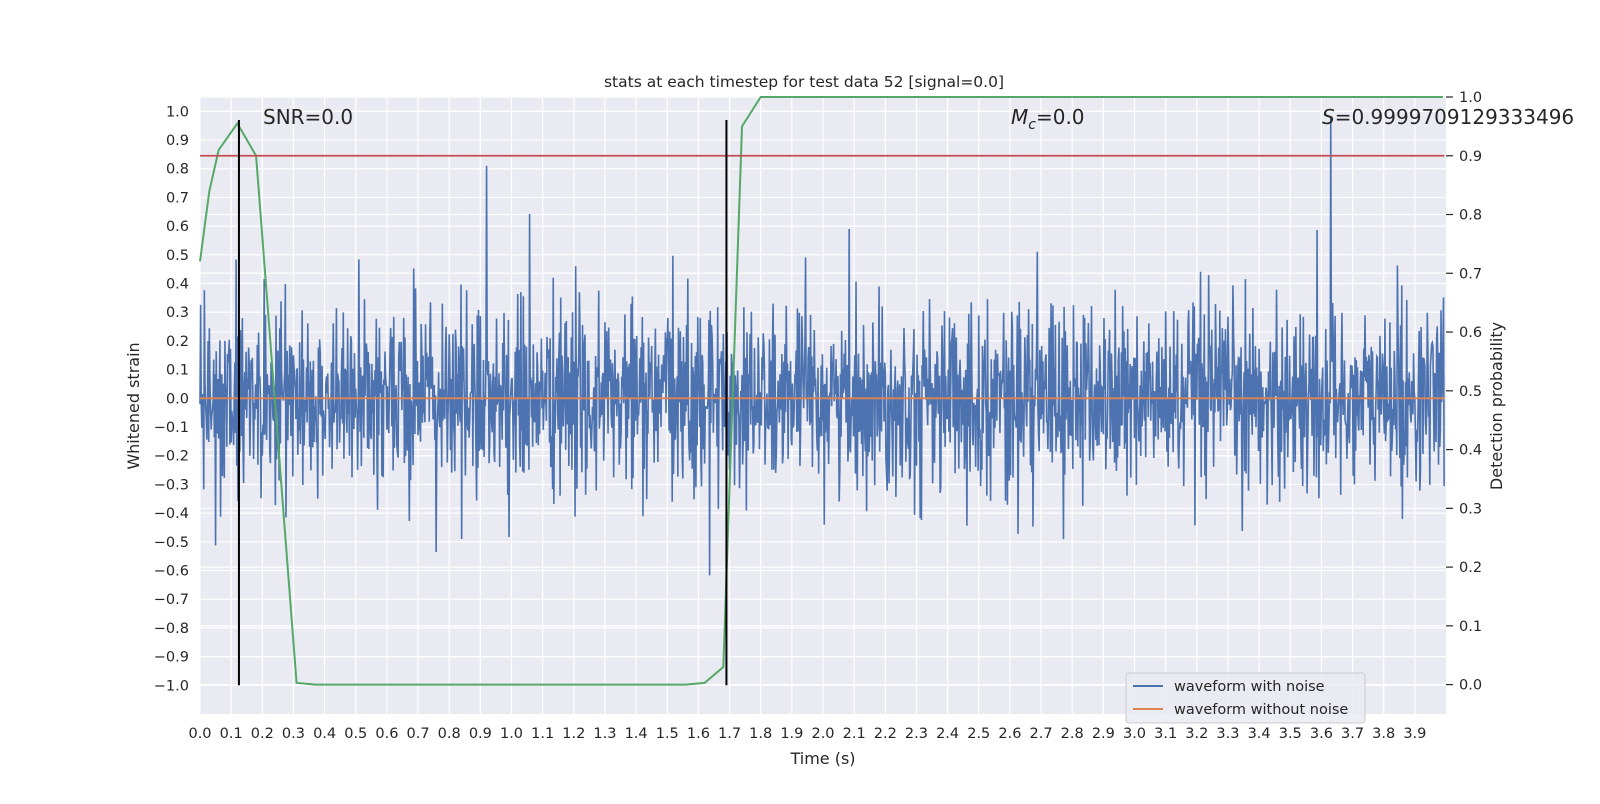 This screenshot has height=804, width=1600. Describe the element at coordinates (171, 485) in the screenshot. I see `y-tick-label: −0.3` at that location.